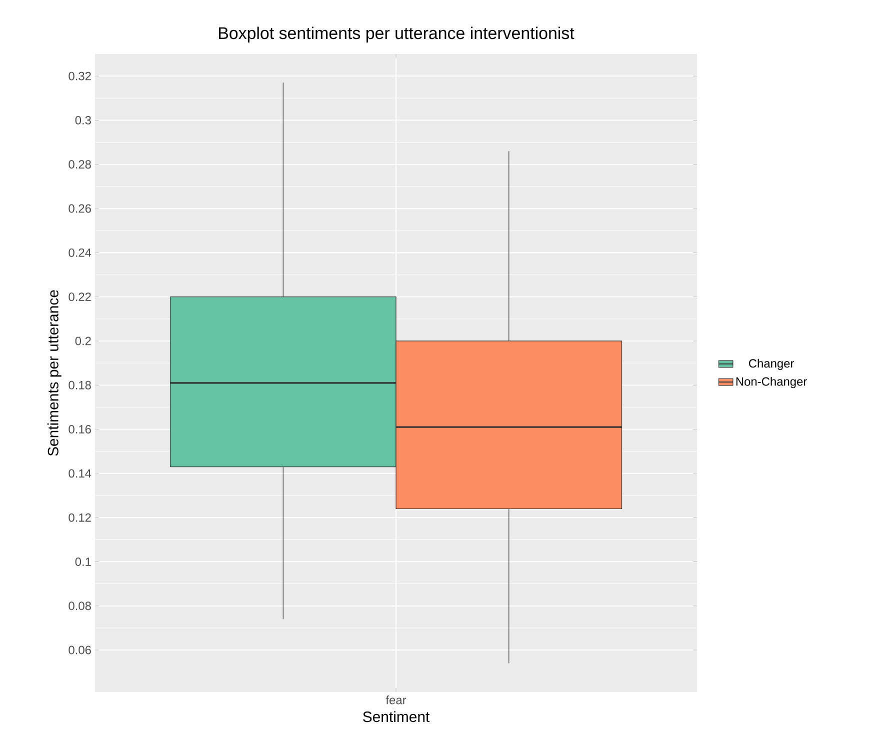  Describe the element at coordinates (79, 208) in the screenshot. I see `y-tick-label: 0.26` at that location.